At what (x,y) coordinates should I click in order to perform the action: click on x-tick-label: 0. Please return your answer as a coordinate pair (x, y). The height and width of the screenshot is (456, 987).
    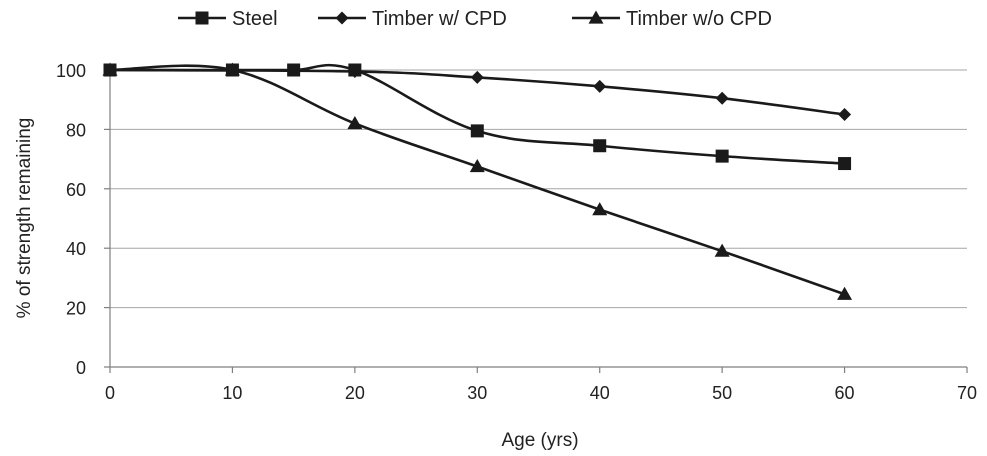
    Looking at the image, I should click on (110, 393).